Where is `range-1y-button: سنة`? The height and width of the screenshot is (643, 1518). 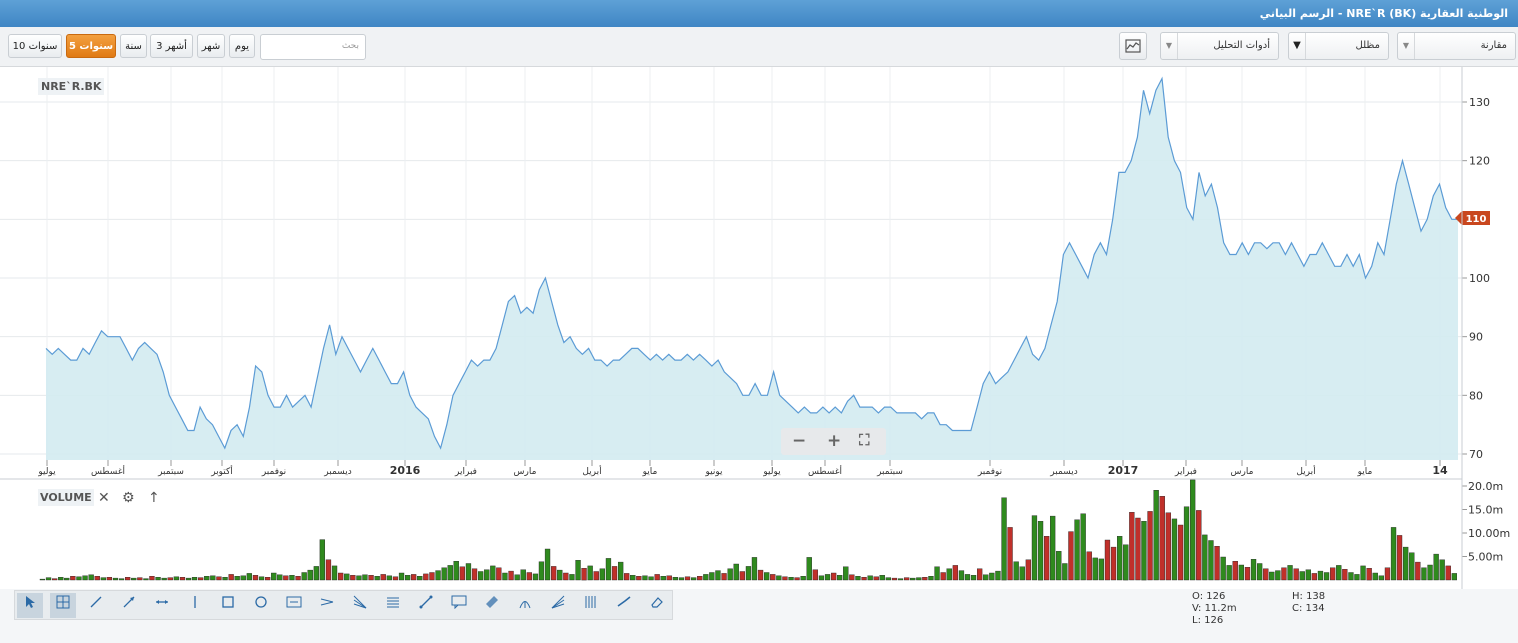 range-1y-button: سنة is located at coordinates (133, 46).